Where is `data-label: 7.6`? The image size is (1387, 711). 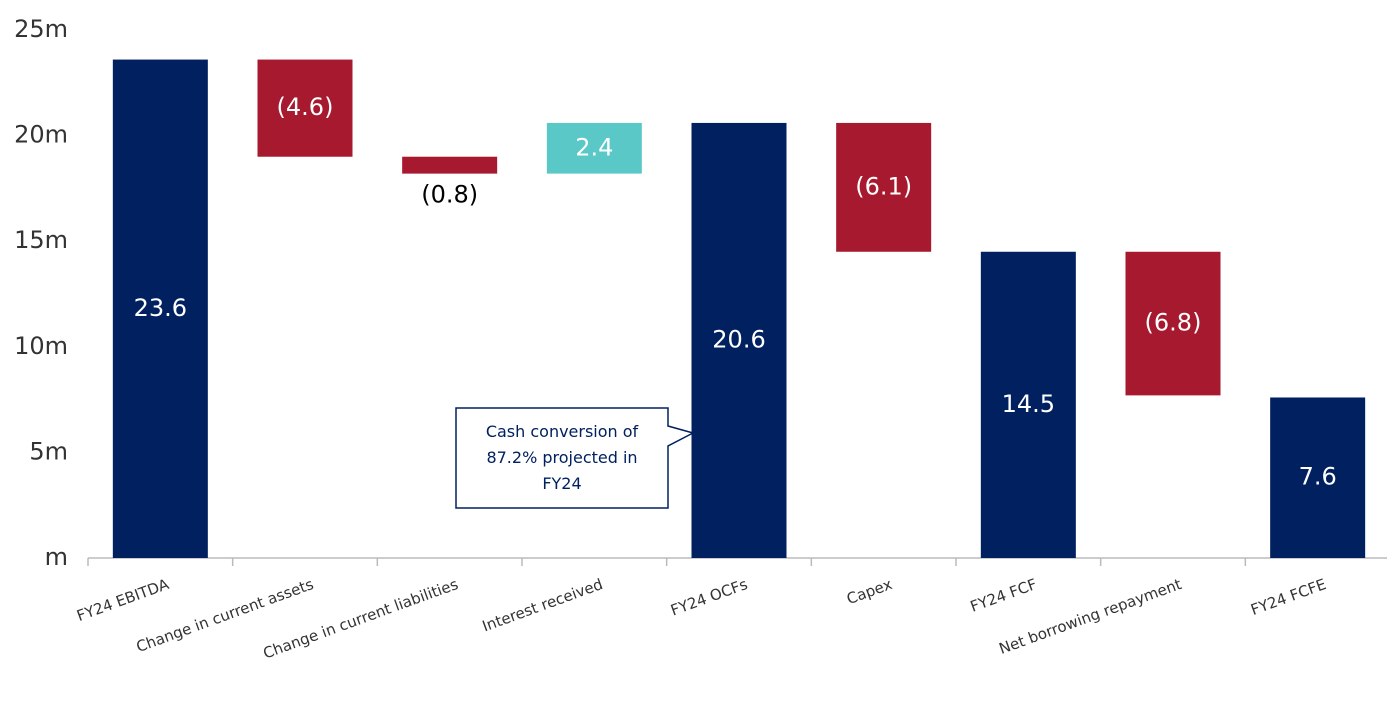
data-label: 7.6 is located at coordinates (1318, 477).